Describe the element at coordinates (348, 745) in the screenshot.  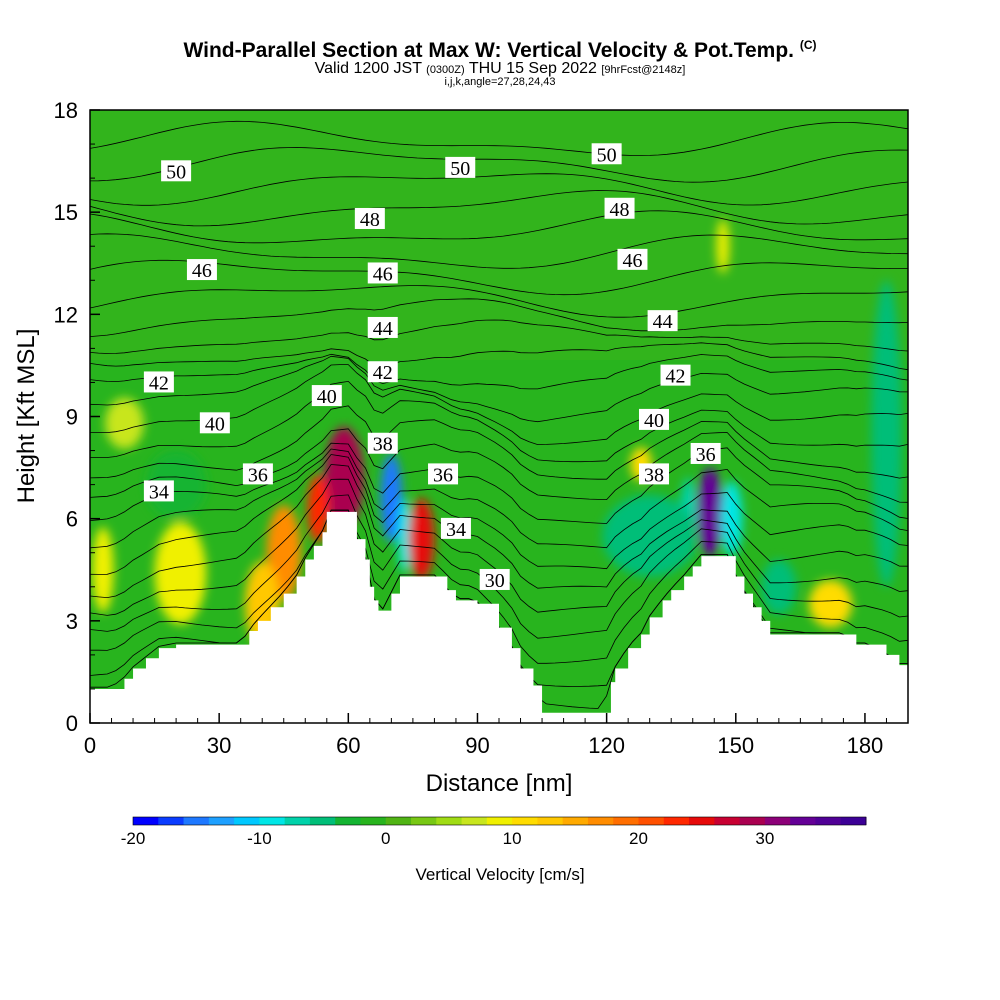
I see `x-tick-label-60: 60` at that location.